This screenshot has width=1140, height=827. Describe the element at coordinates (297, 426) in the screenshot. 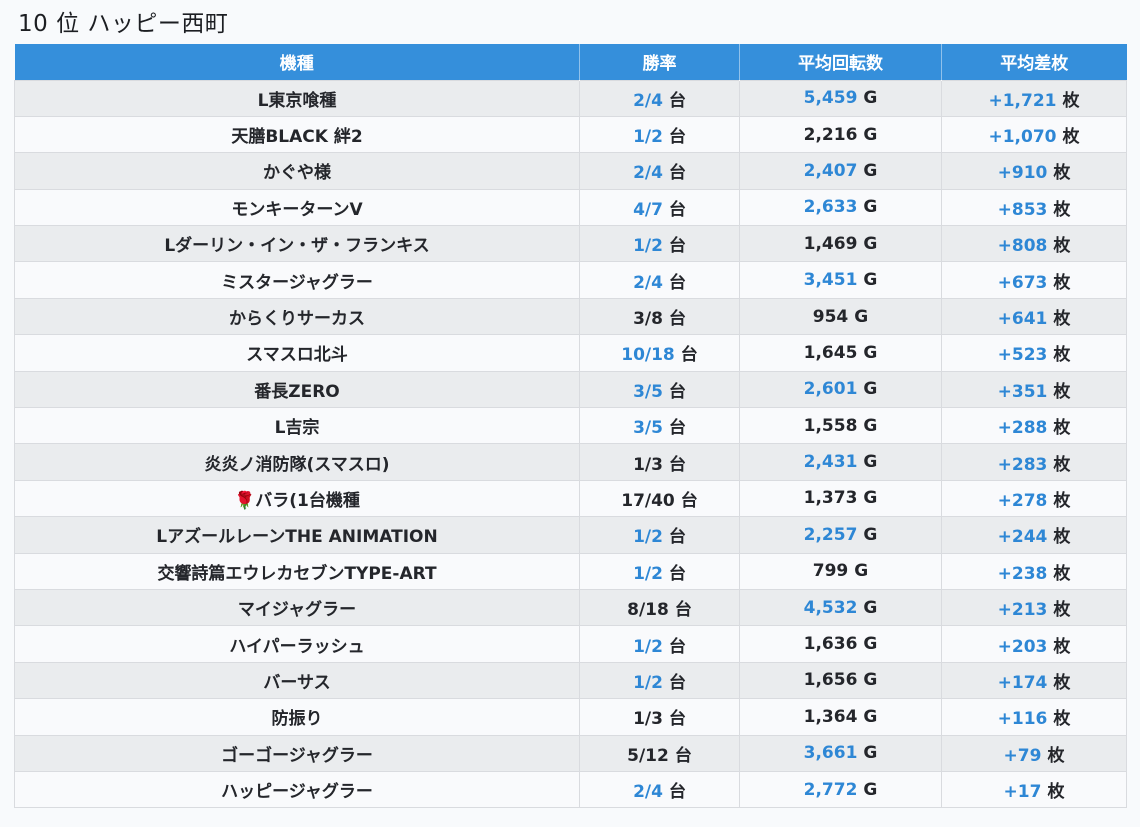

I see `machine-name: L吉宗` at that location.